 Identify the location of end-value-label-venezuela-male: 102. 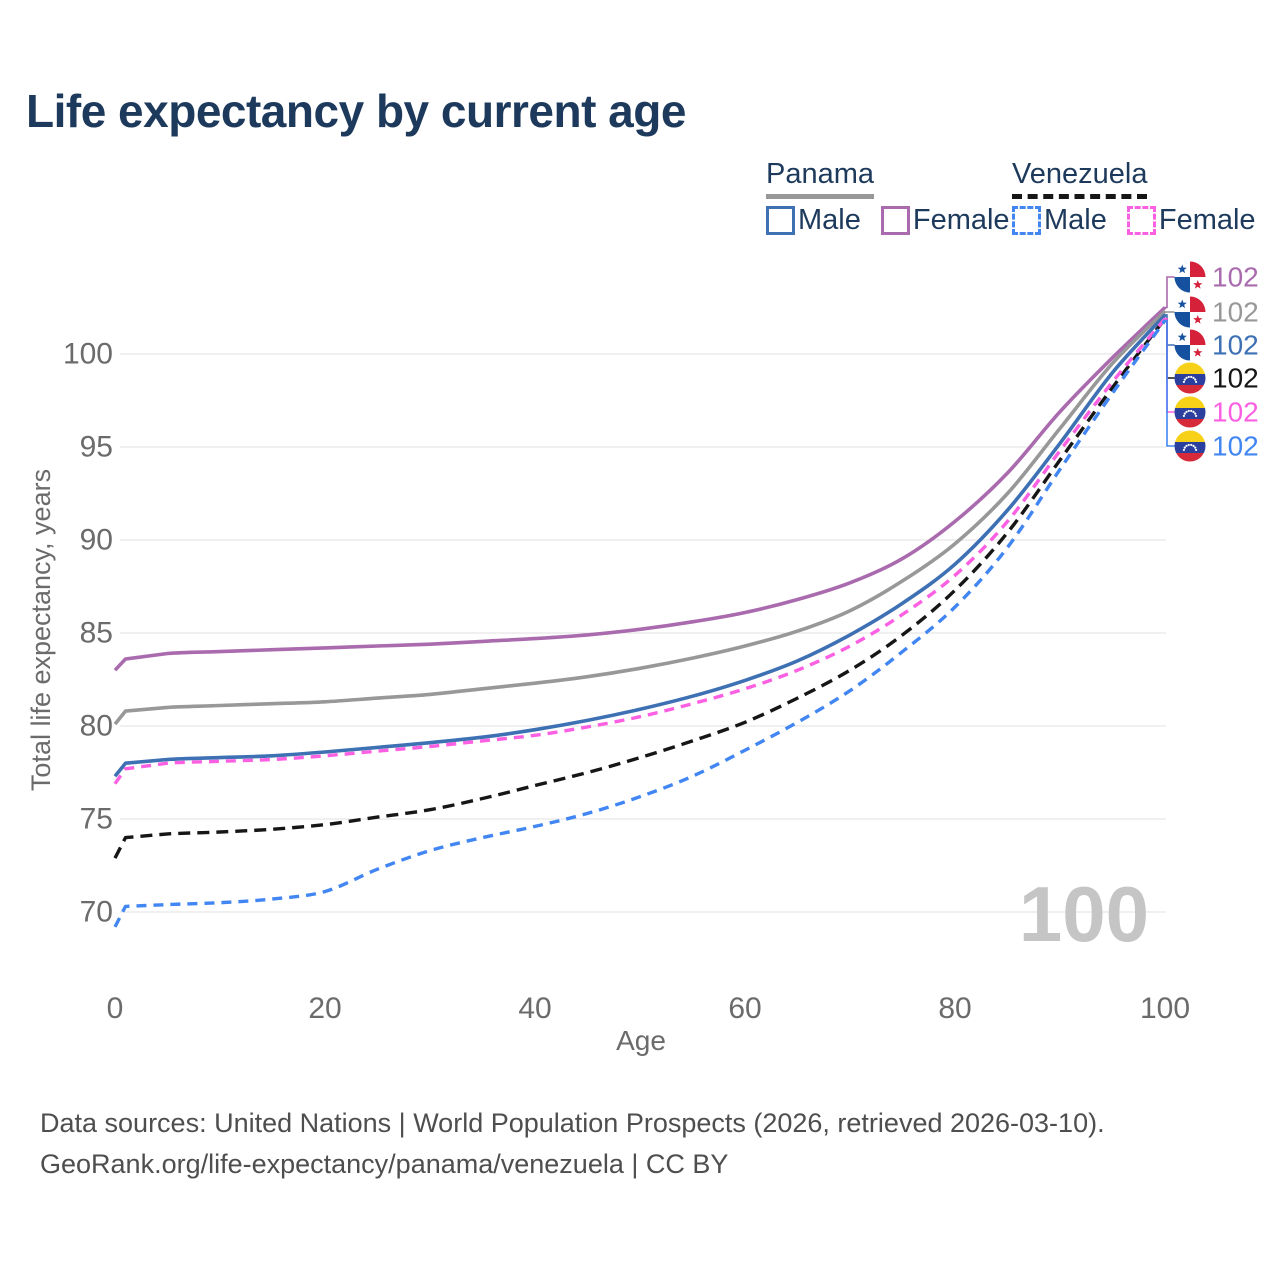
(1235, 446).